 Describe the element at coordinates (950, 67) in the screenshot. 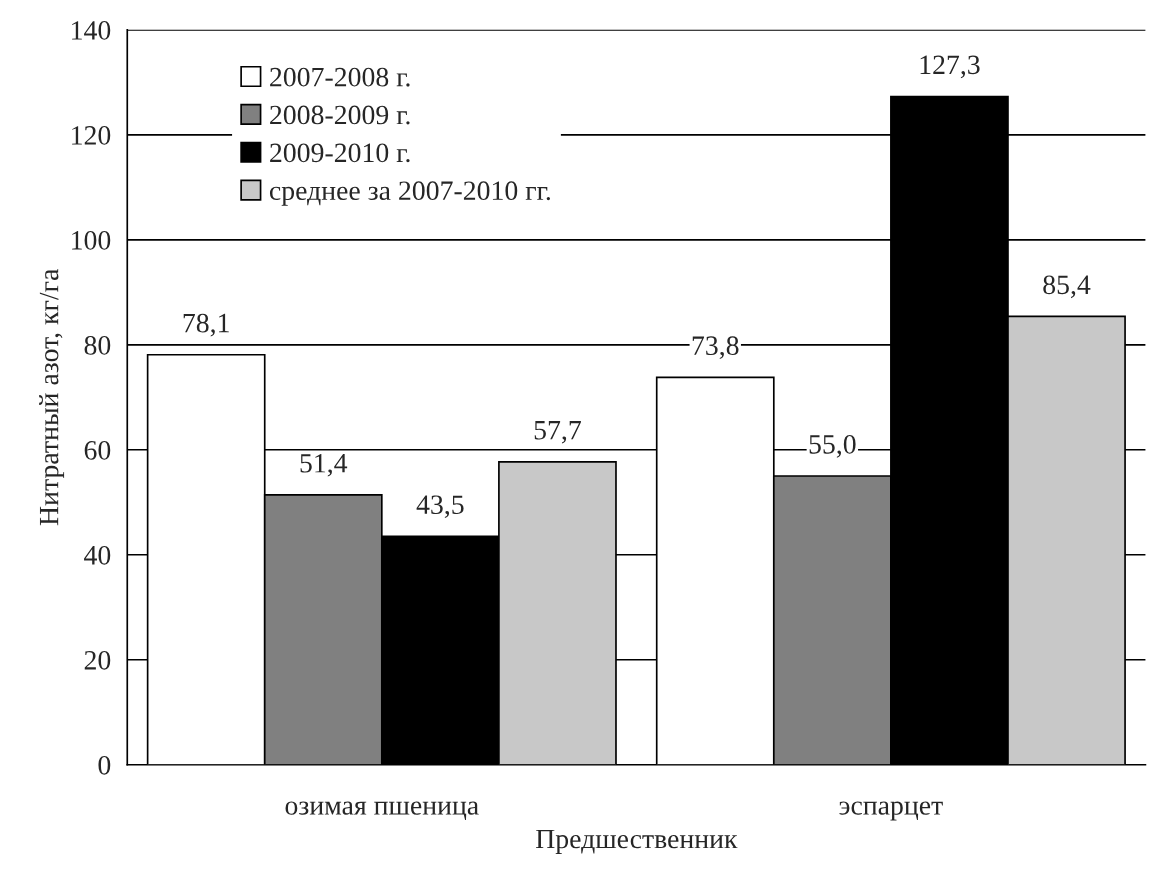

I see `data-label: 127,3` at that location.